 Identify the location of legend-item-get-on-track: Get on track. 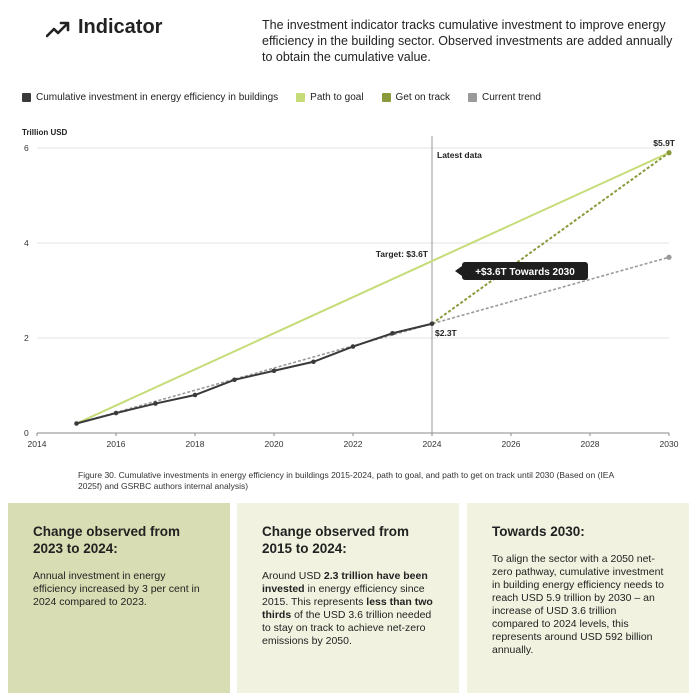
(416, 97).